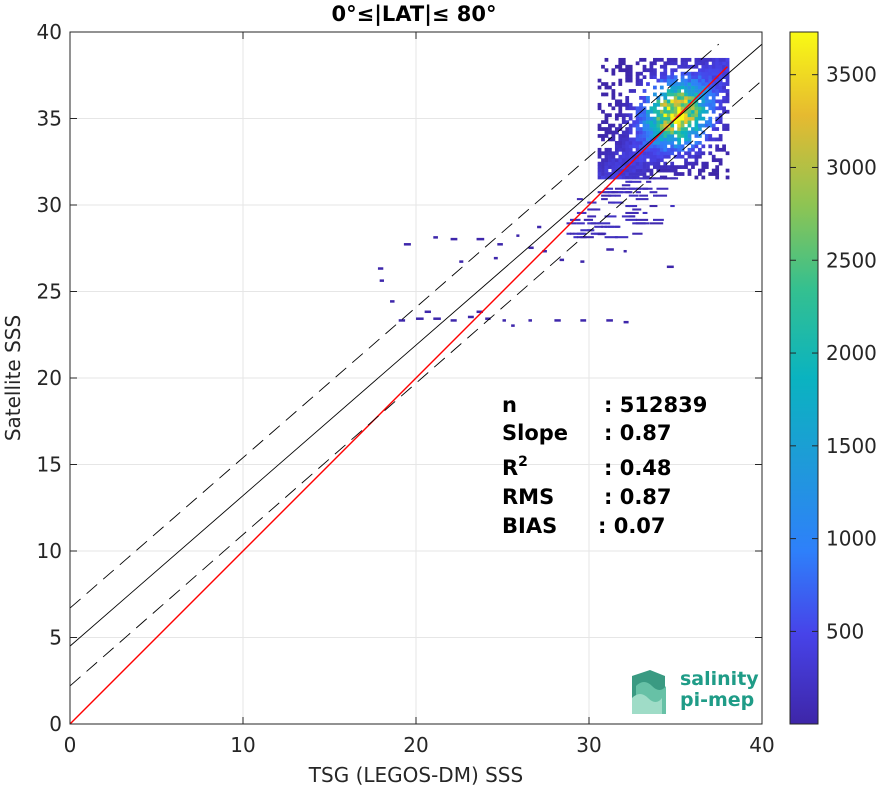 This screenshot has height=789, width=879. I want to click on y-tick-label: 10, so click(49, 551).